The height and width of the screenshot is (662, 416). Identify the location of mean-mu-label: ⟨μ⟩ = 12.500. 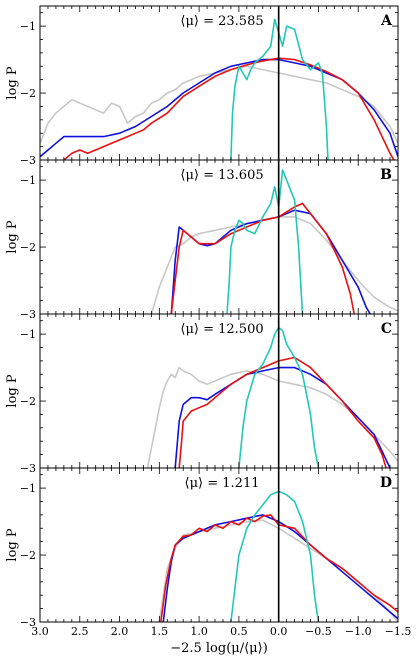
(221, 329).